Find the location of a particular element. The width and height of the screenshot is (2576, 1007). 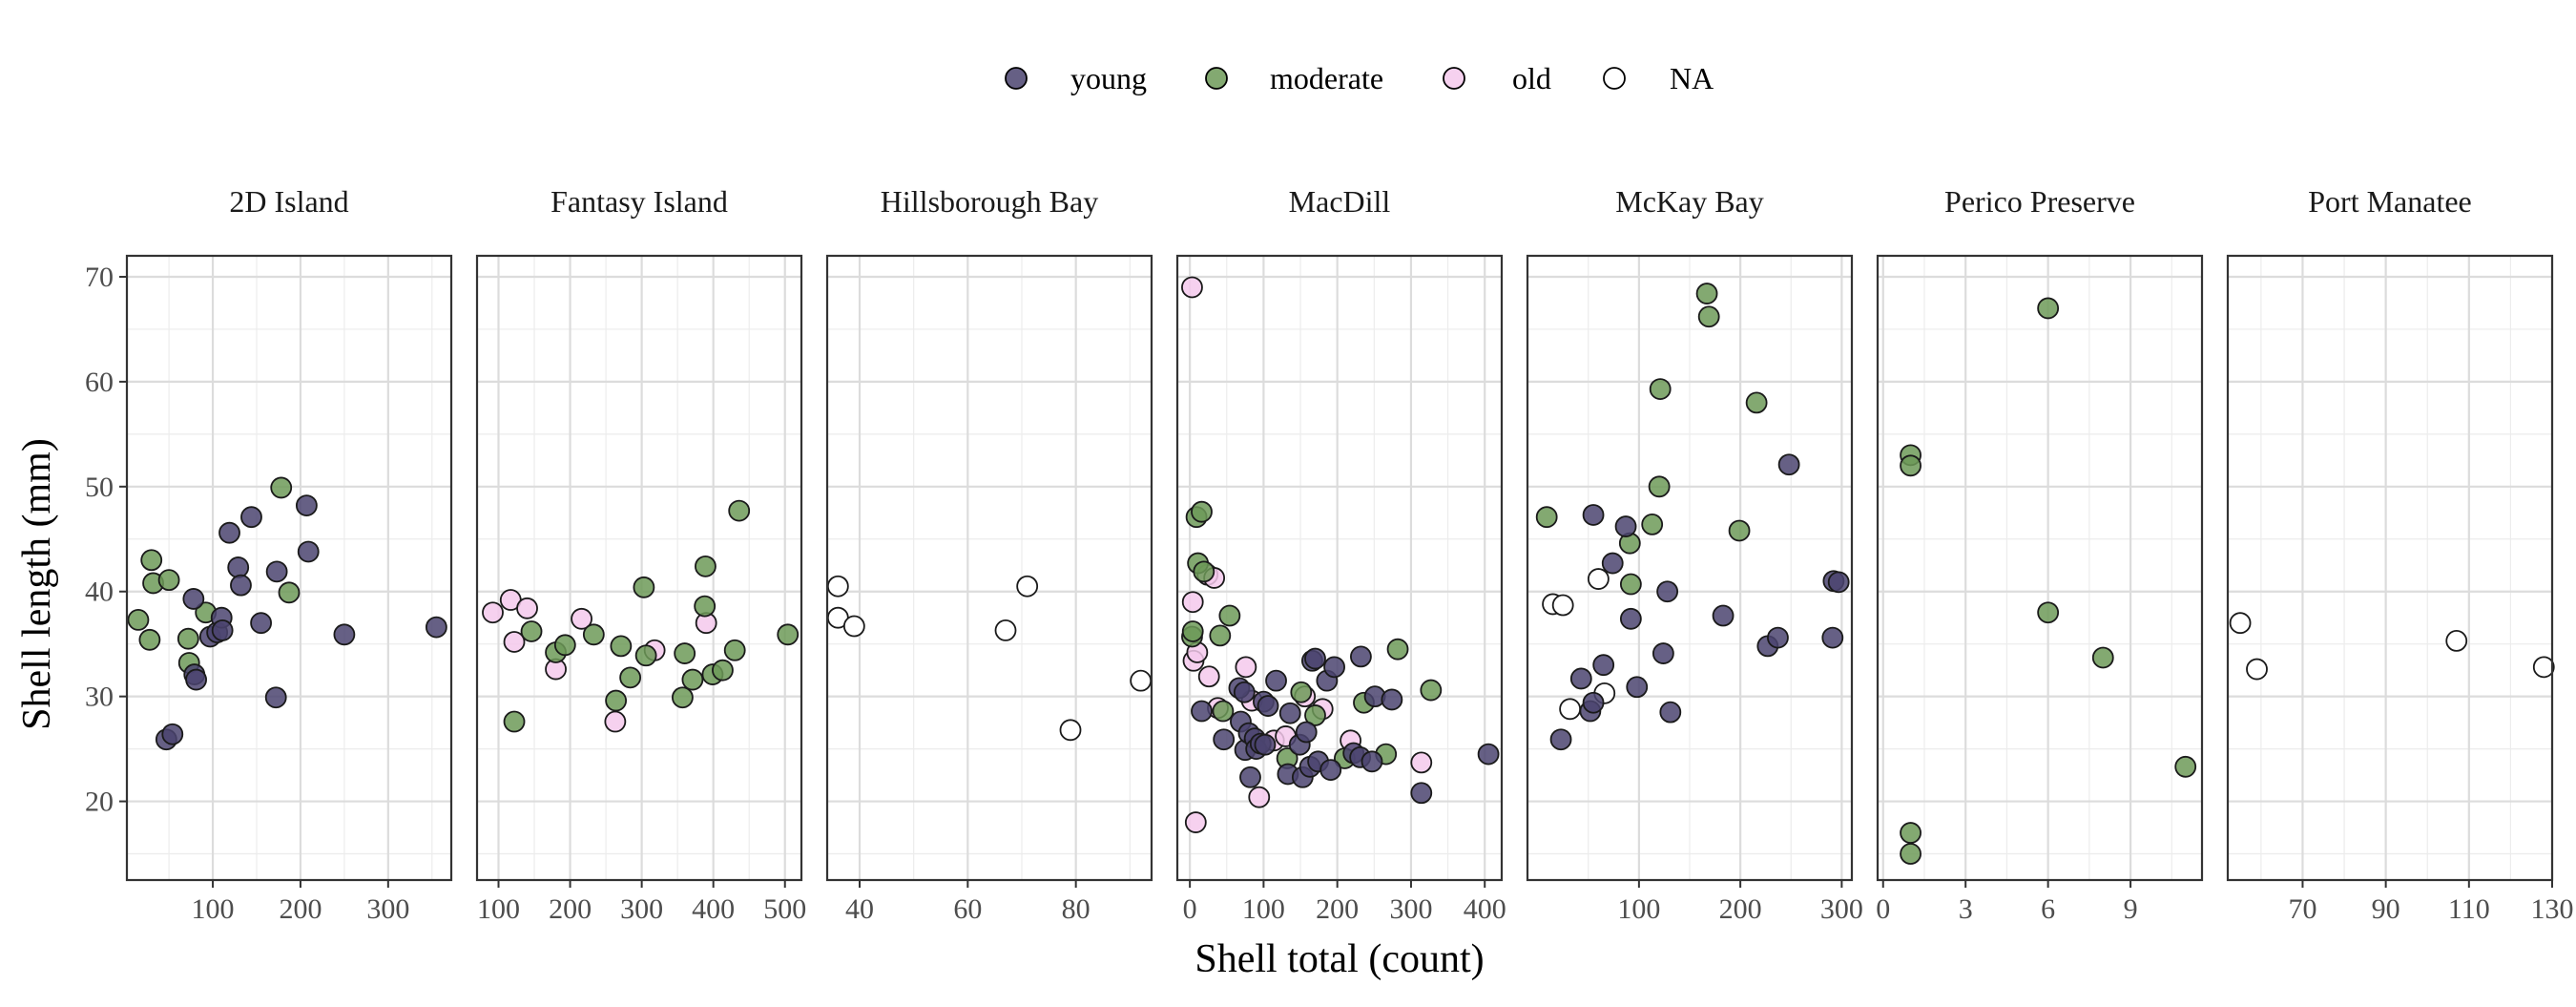

grid-lines is located at coordinates (989, 568).